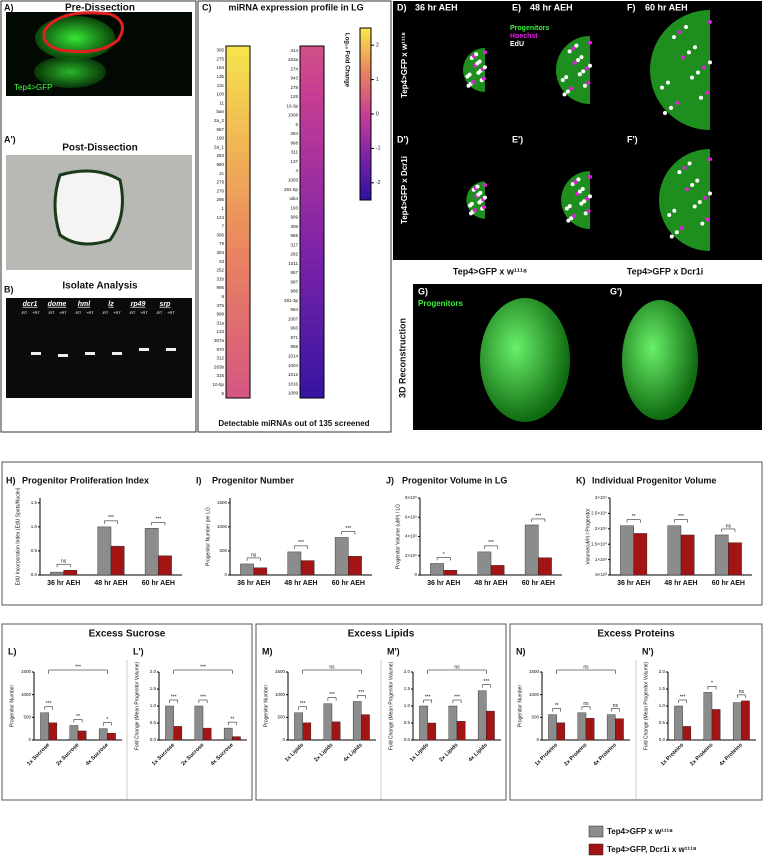 This screenshot has width=764, height=865. Describe the element at coordinates (138, 651) in the screenshot. I see `panel-label: L')` at that location.